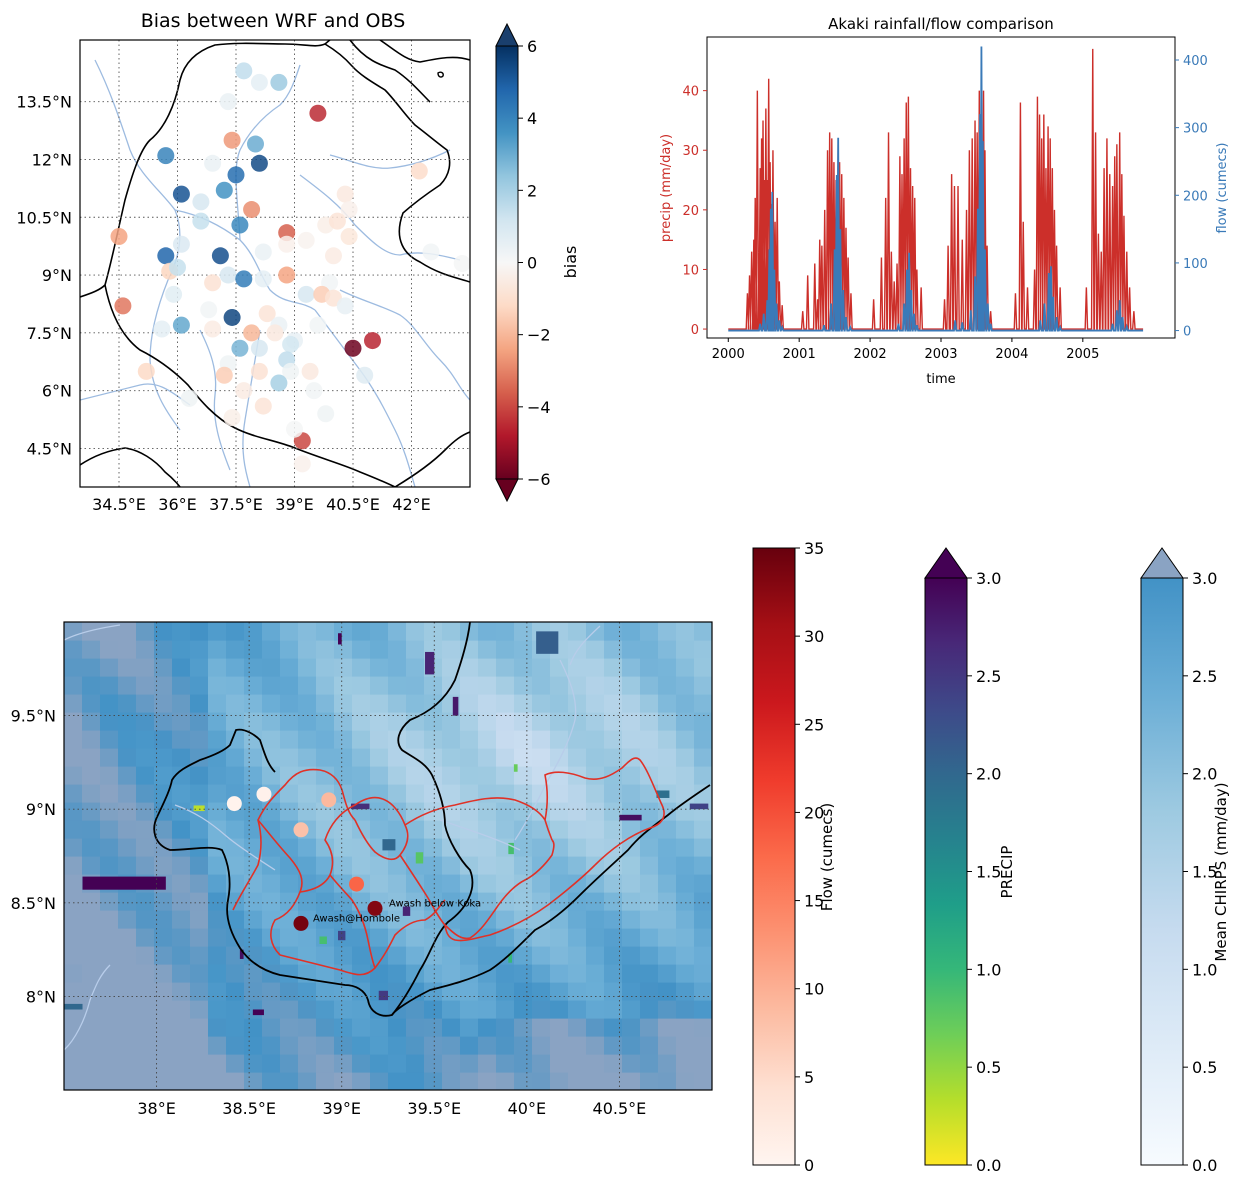 The image size is (1236, 1177). What do you see at coordinates (44, 276) in the screenshot?
I see `bias-map-y-ticks: 13.5°N 12°N 10.5°N 9°N 7.5°N 6°N 4.5°N` at bounding box center [44, 276].